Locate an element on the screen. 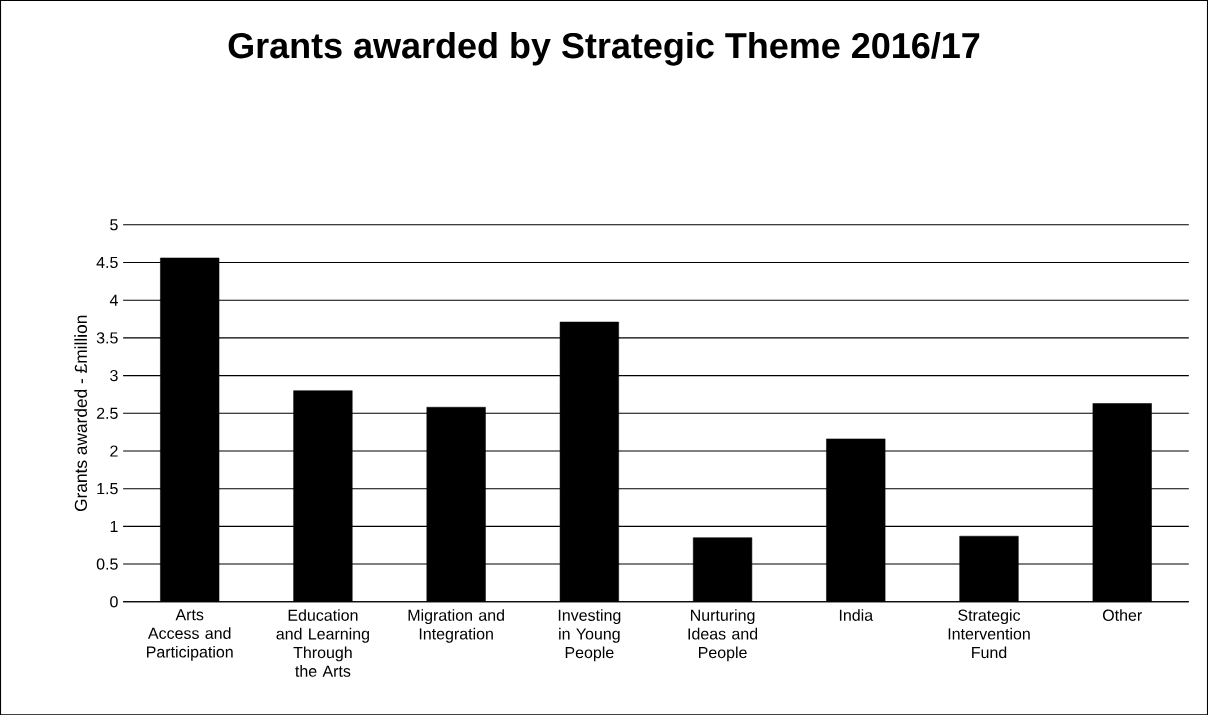 This screenshot has height=715, width=1208. y-tick-label: 4.5 is located at coordinates (107, 262).